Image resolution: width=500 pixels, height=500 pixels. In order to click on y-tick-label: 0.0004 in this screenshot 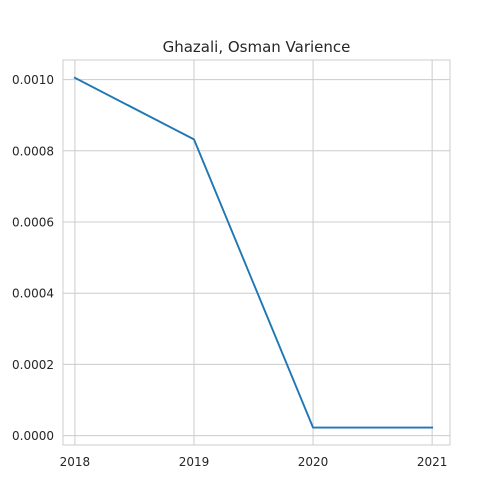, I will do `click(33, 294)`.